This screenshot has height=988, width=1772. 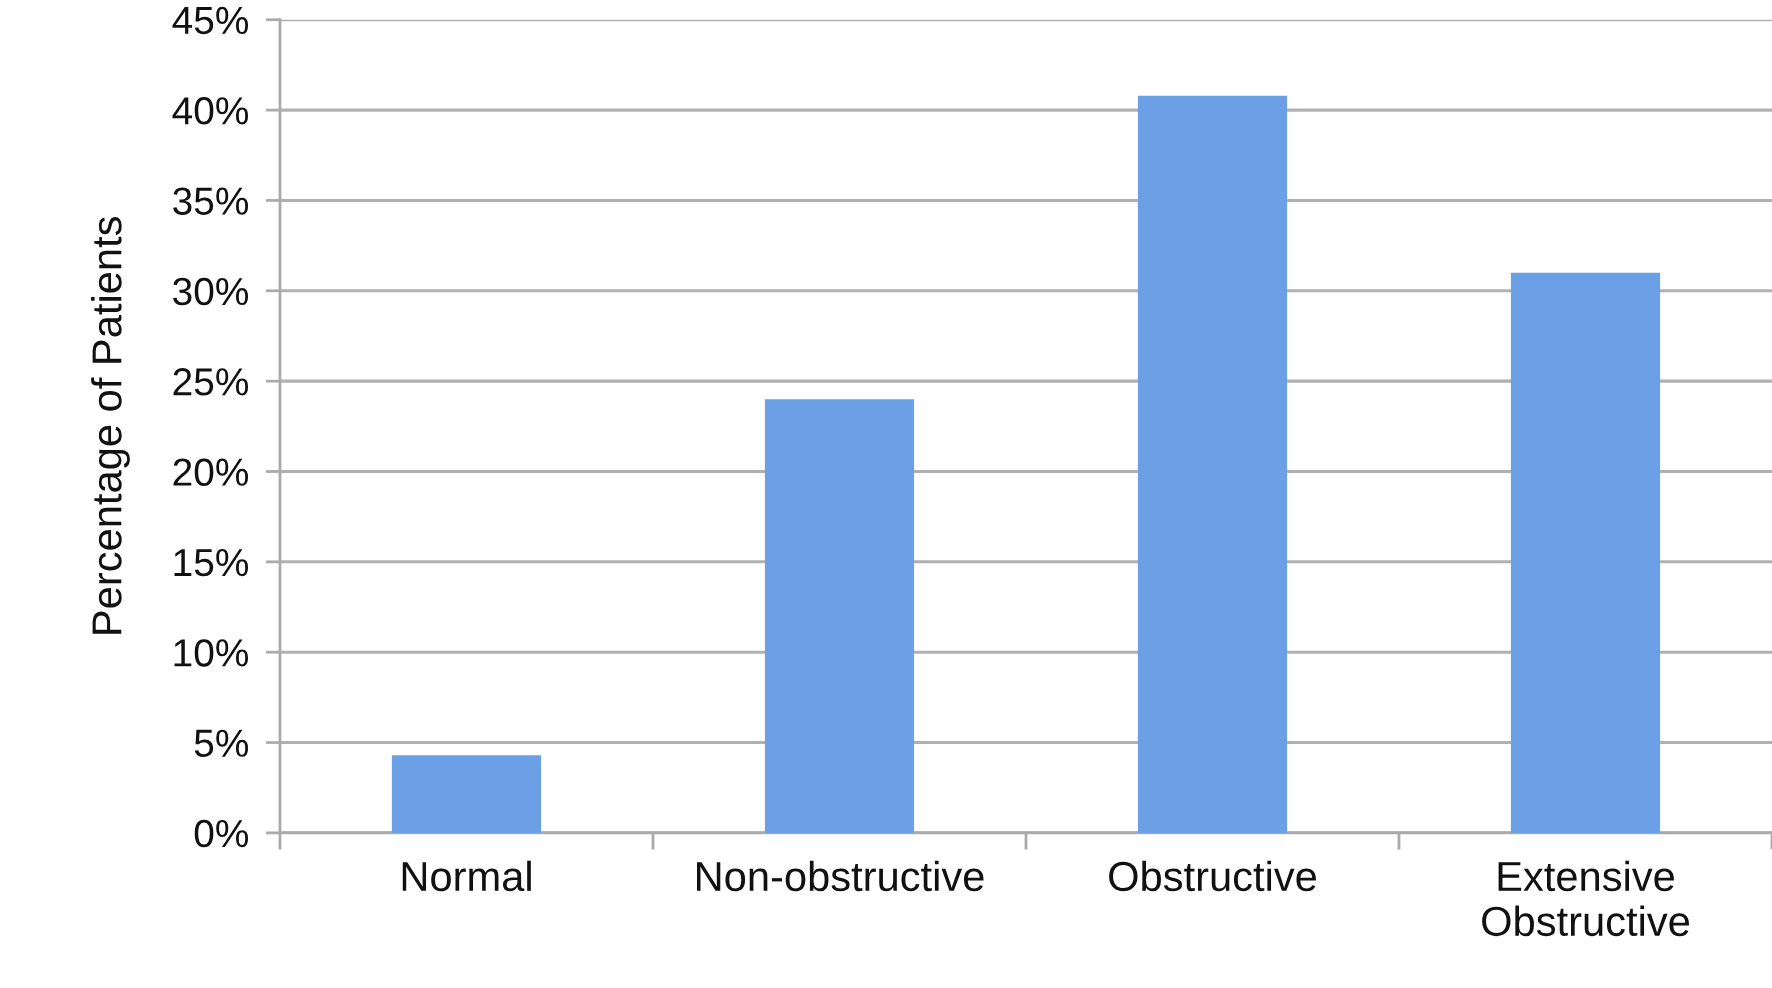 What do you see at coordinates (211, 472) in the screenshot?
I see `y-tick-label: 20%` at bounding box center [211, 472].